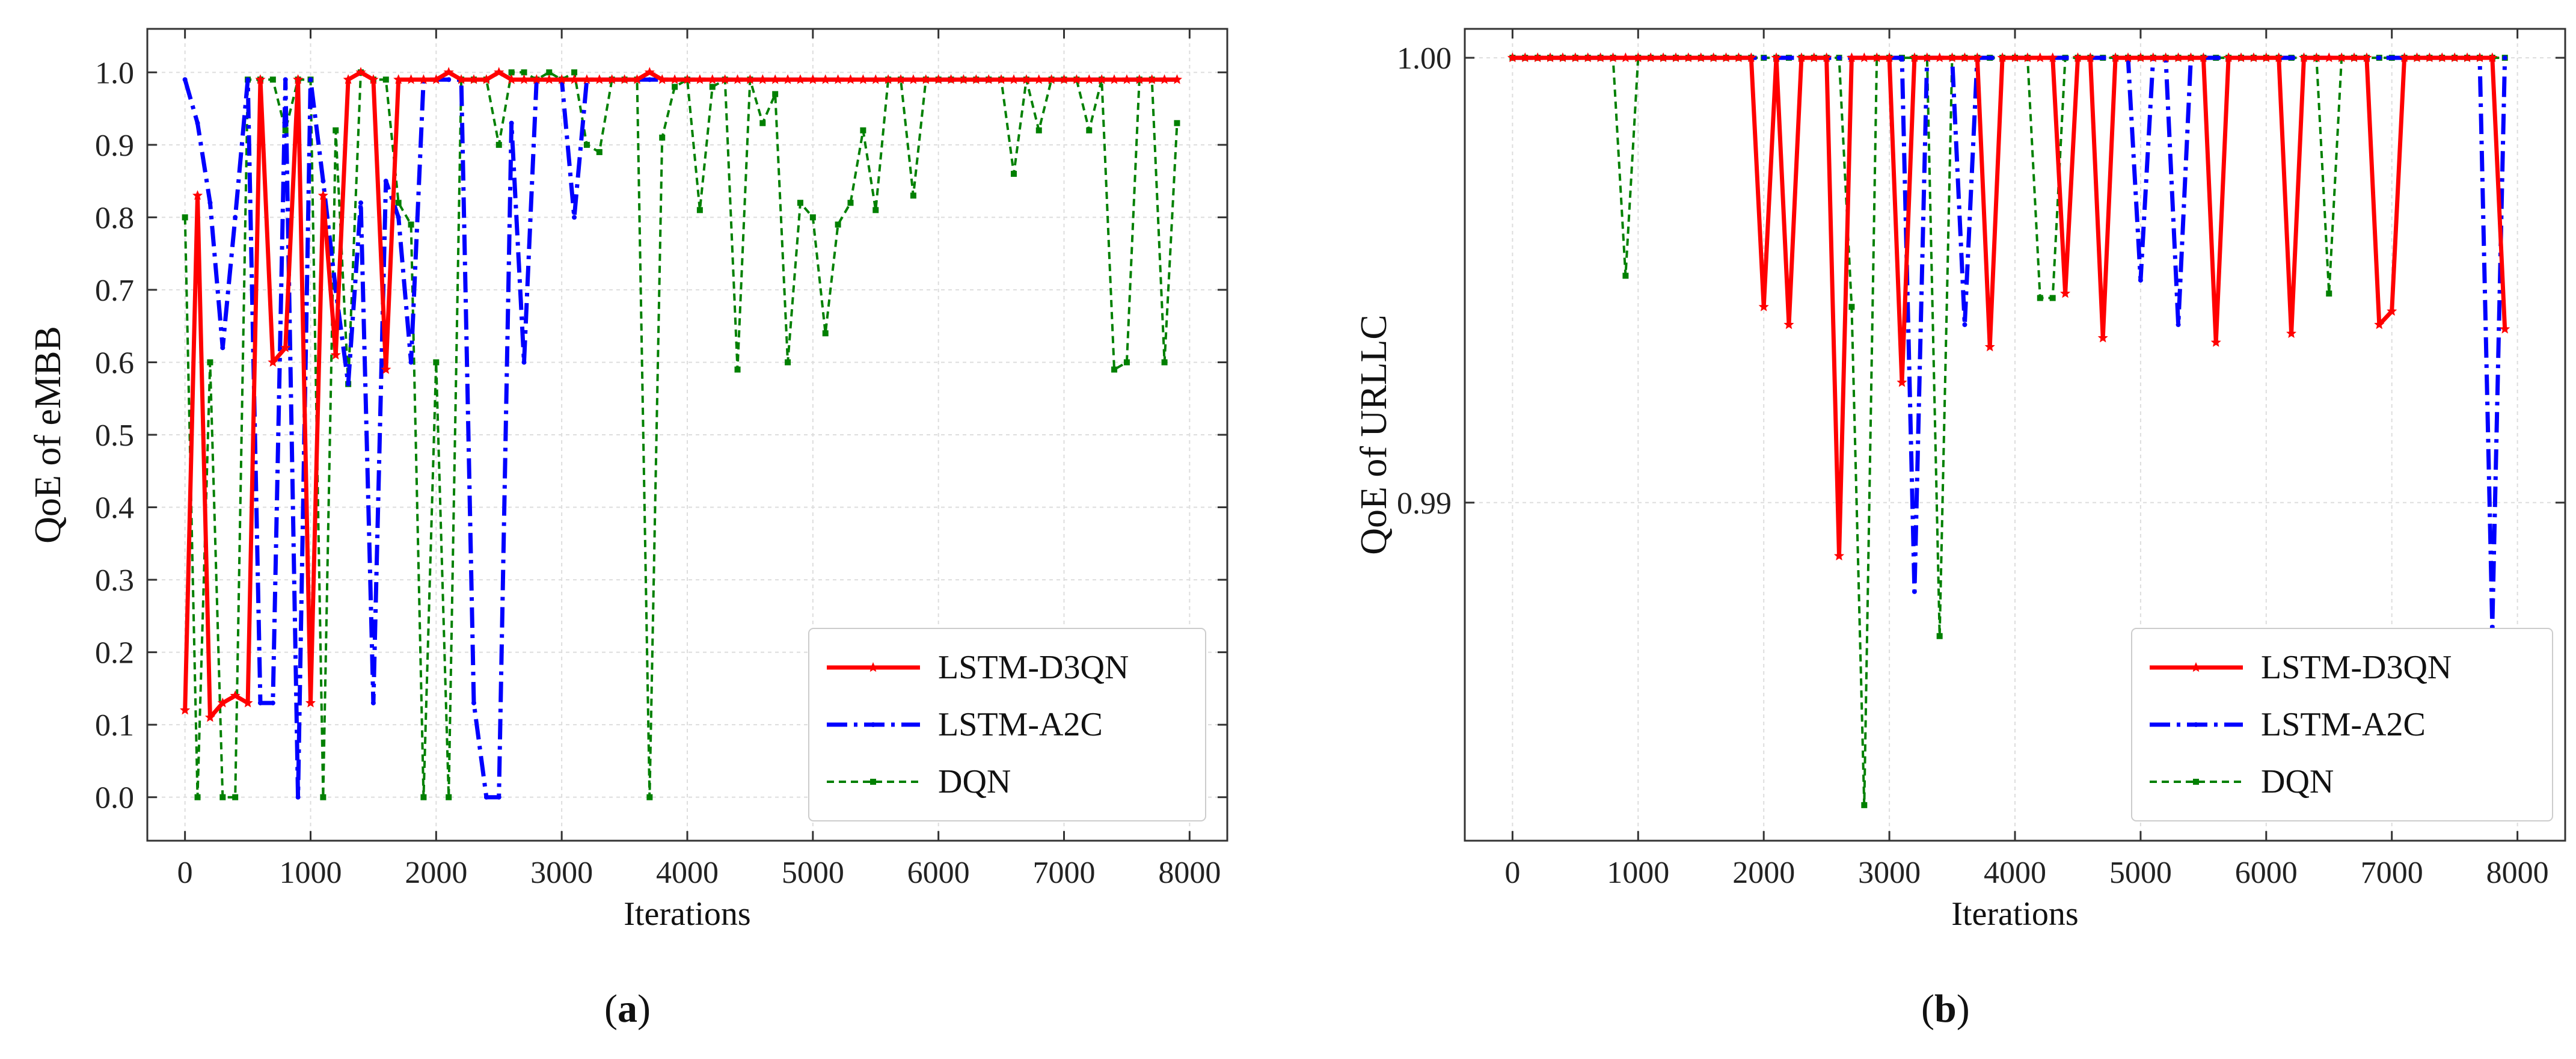  I want to click on legend-label-lstm-a2c: LSTM-A2C, so click(1020, 724).